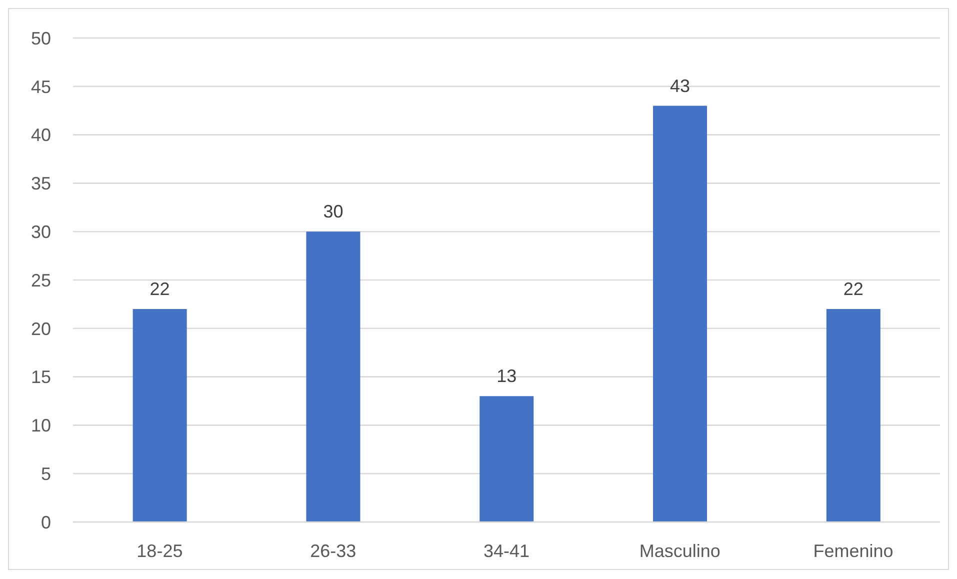  I want to click on x-tick-label: 18-25, so click(159, 550).